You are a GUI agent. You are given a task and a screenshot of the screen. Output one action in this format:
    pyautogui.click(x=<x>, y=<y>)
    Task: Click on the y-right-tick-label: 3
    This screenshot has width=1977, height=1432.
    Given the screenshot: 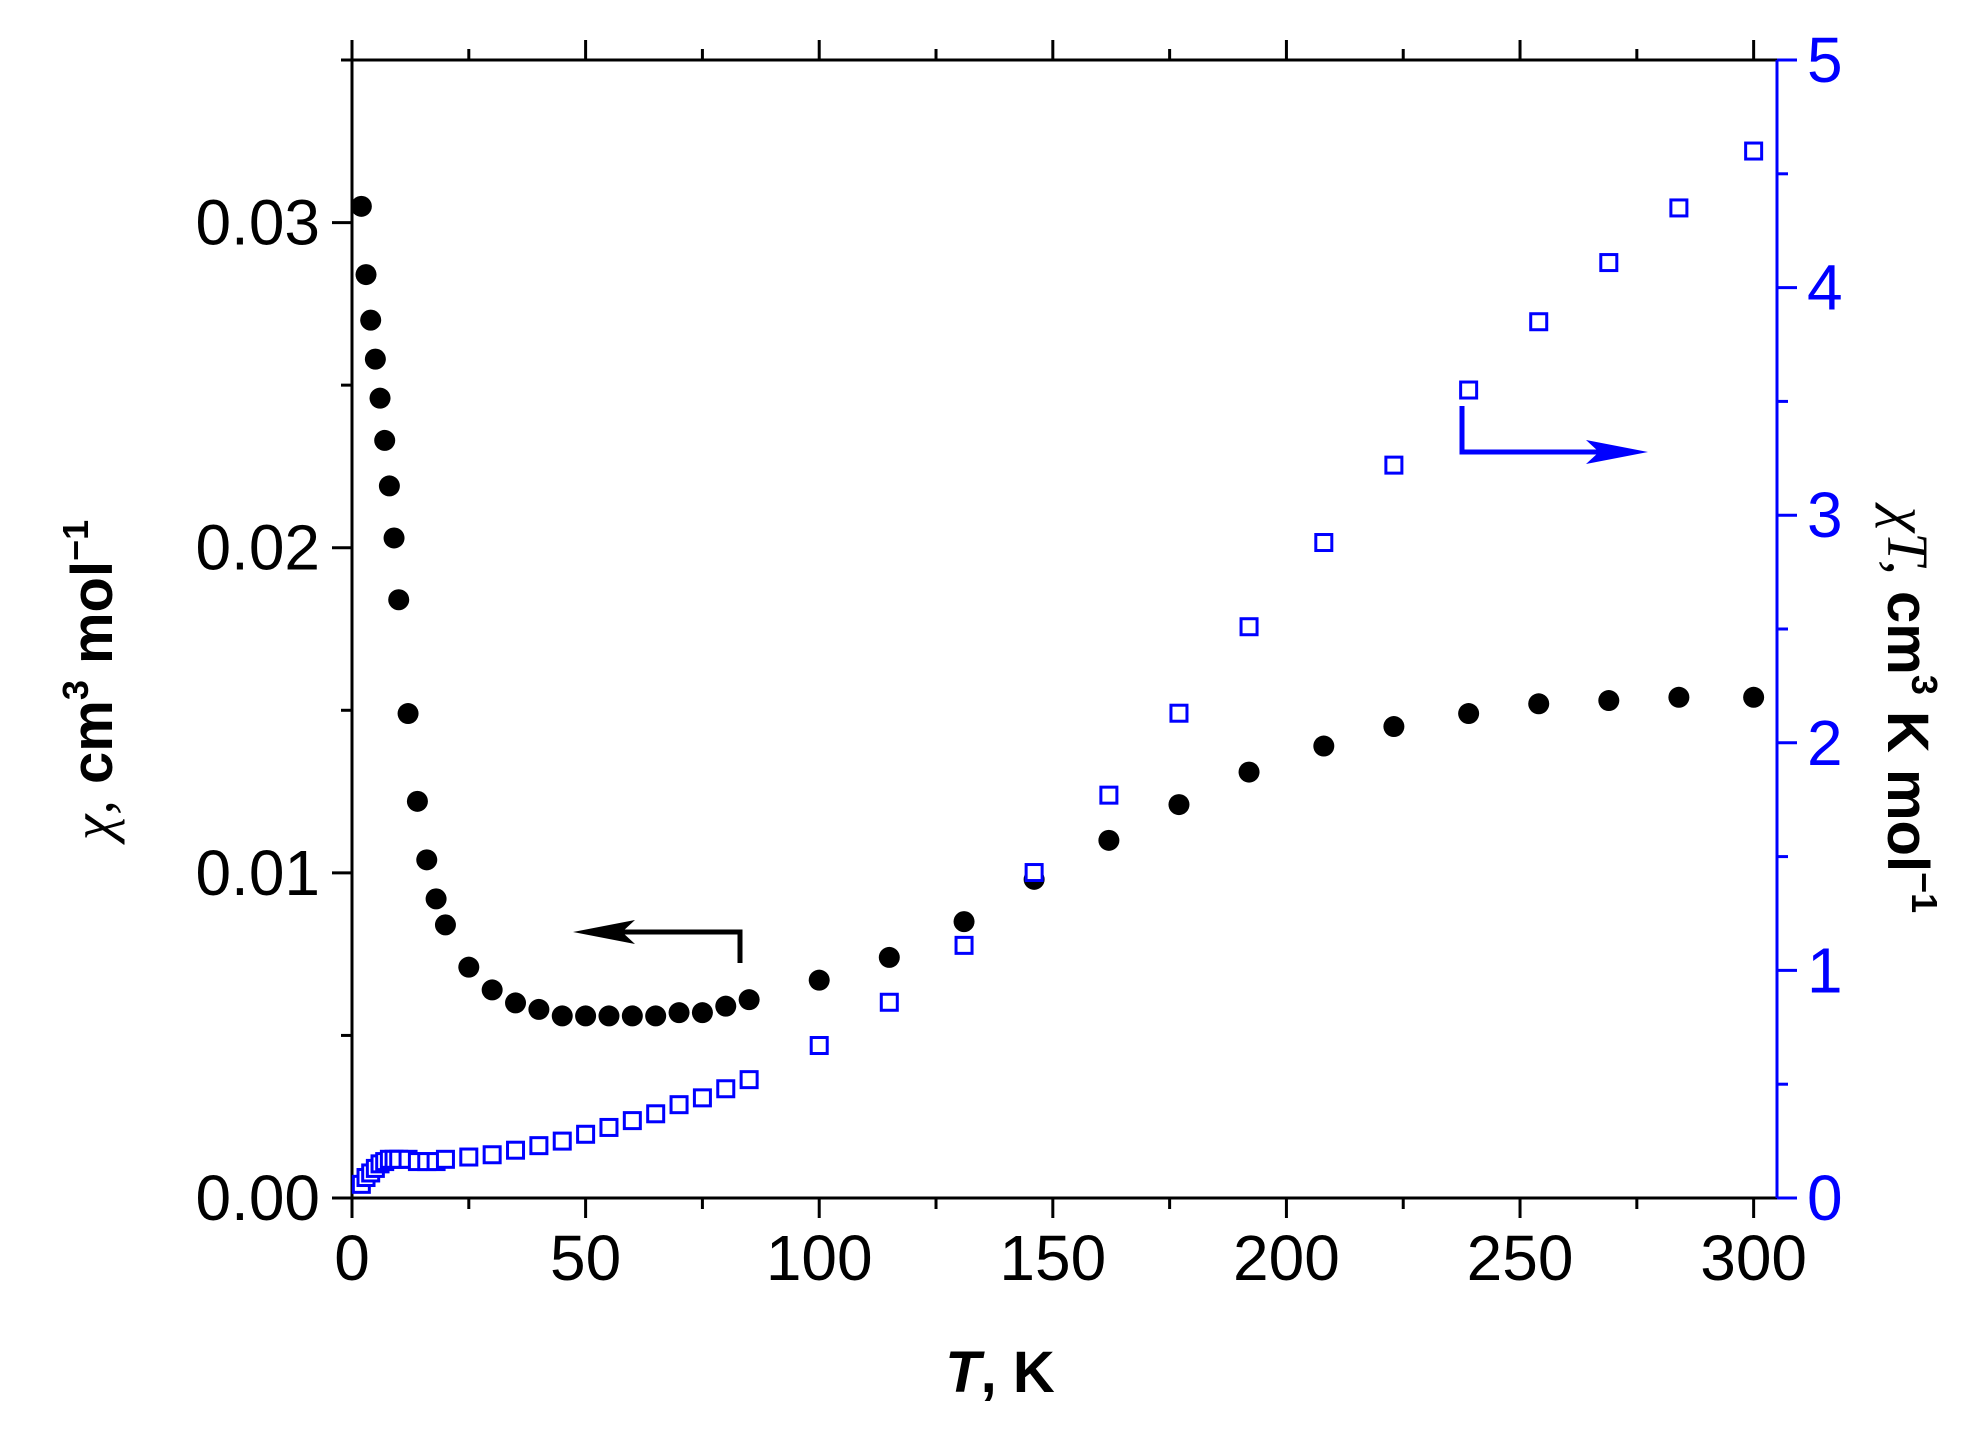 What is the action you would take?
    pyautogui.click(x=1825, y=515)
    